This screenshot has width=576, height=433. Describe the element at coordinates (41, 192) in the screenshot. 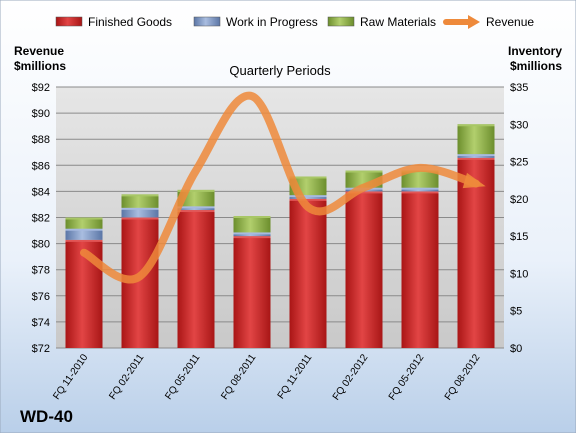

I see `left-tick-label: $84` at that location.